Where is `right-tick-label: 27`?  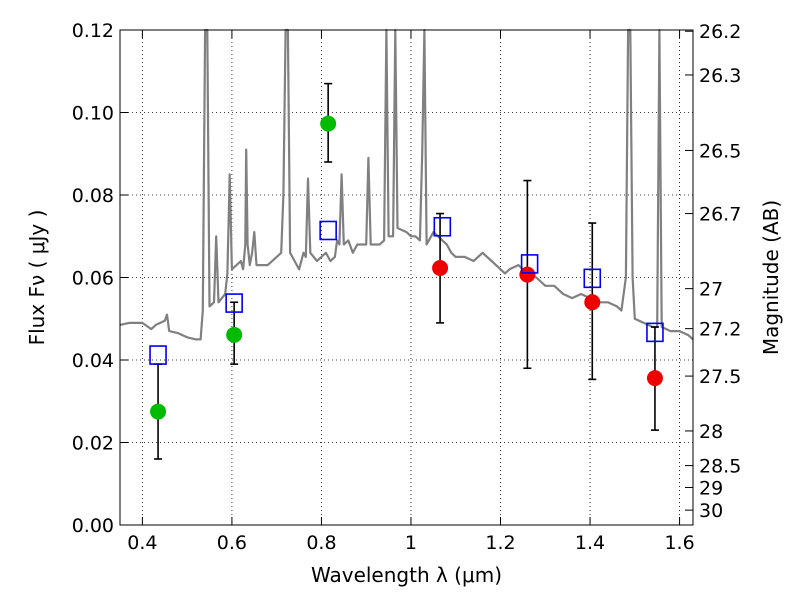
right-tick-label: 27 is located at coordinates (711, 290).